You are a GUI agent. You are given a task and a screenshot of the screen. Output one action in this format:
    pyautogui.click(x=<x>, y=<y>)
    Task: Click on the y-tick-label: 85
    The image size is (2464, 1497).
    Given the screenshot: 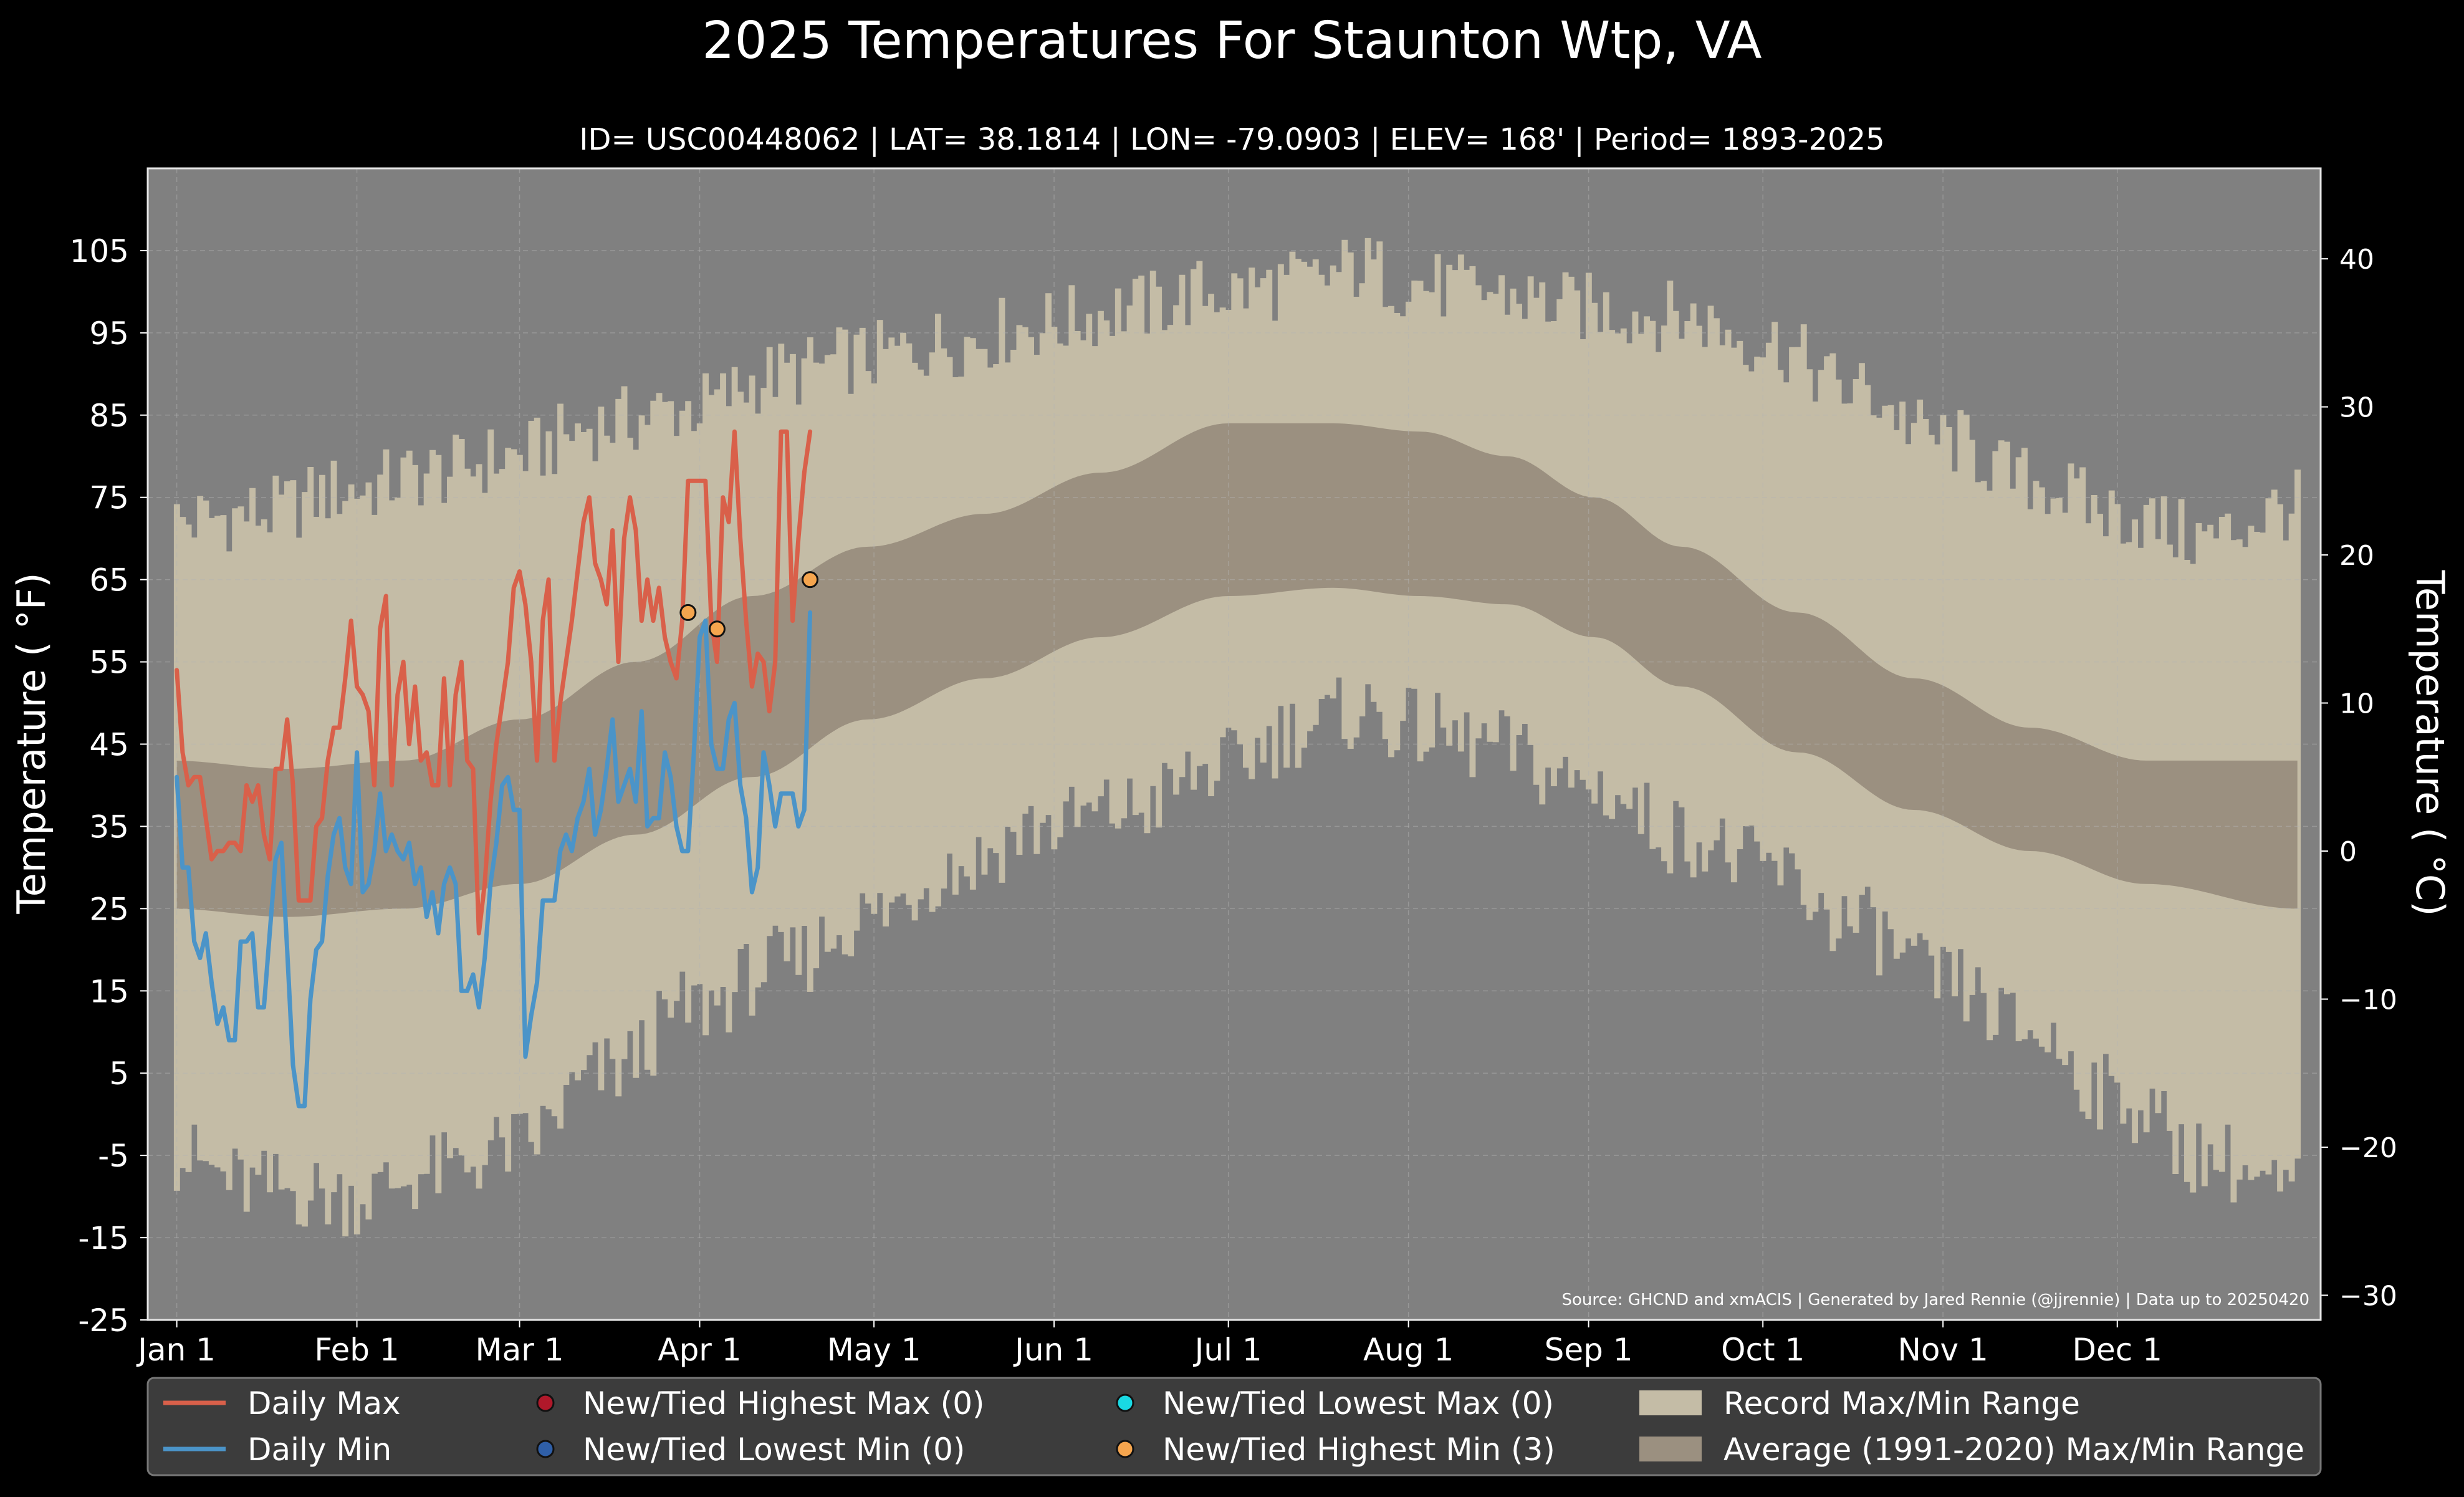 What is the action you would take?
    pyautogui.click(x=109, y=416)
    